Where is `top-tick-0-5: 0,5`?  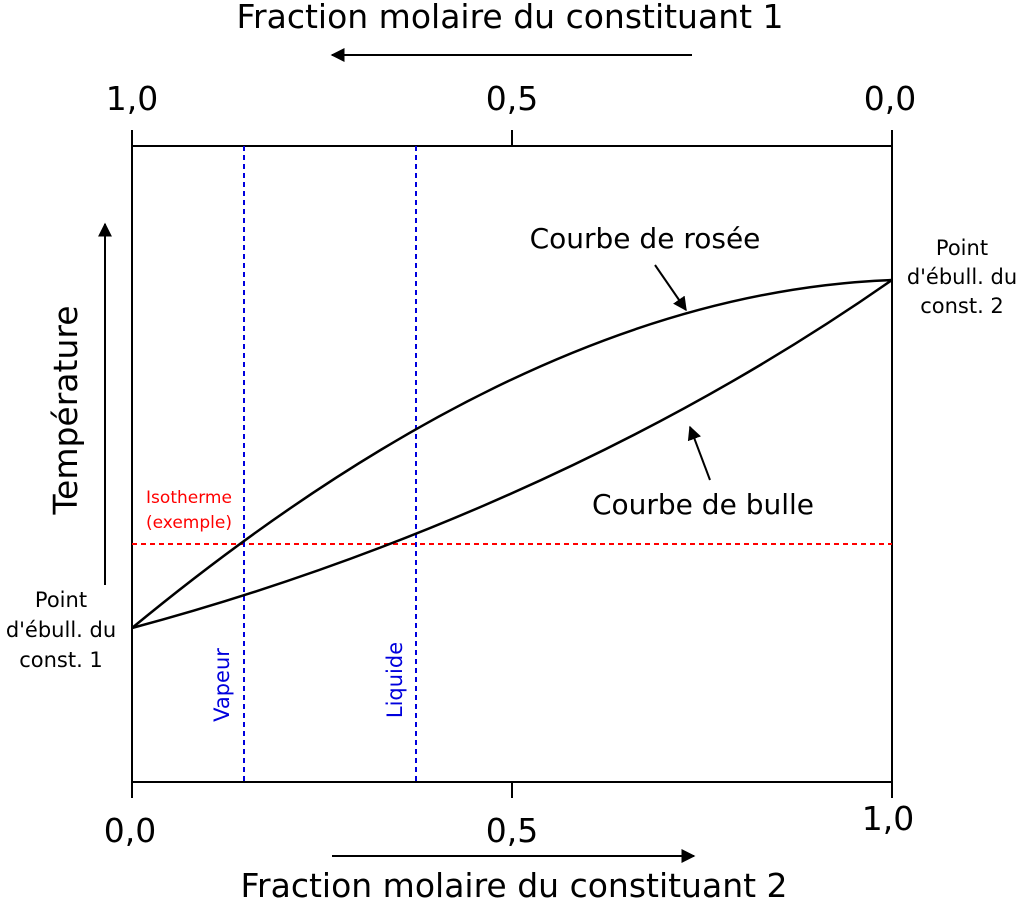
top-tick-0-5: 0,5 is located at coordinates (512, 98).